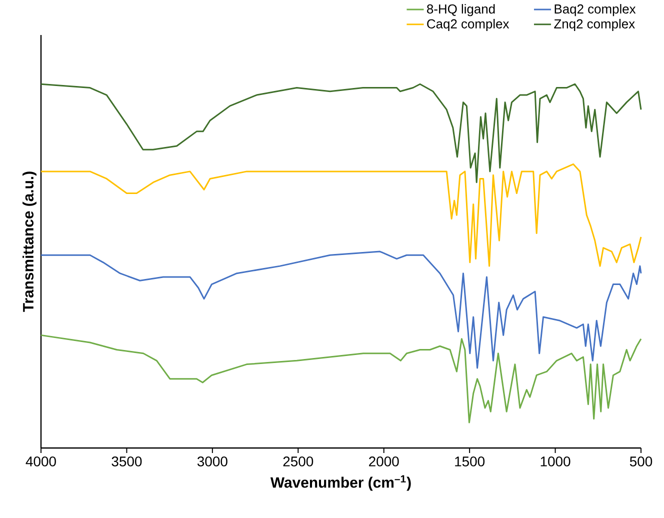  I want to click on x-tick-label: 1500, so click(470, 461).